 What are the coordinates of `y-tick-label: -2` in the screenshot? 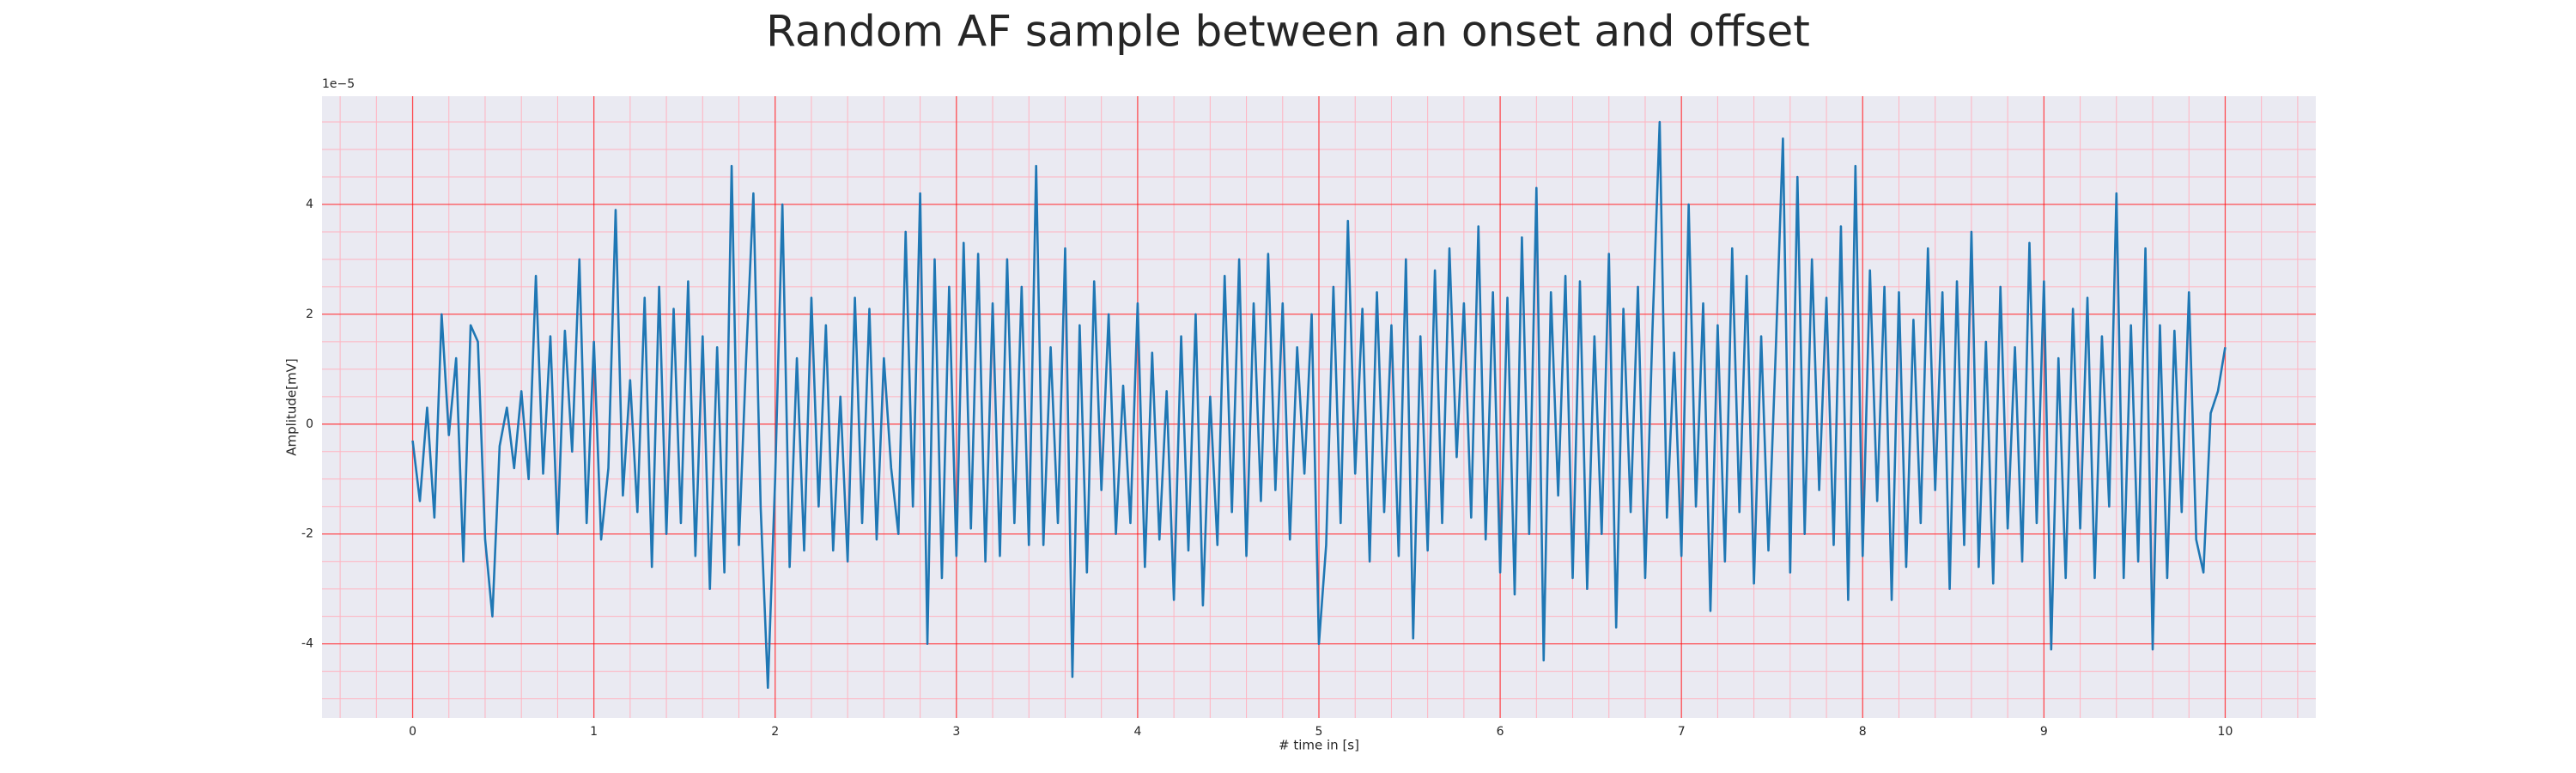 It's located at (307, 534).